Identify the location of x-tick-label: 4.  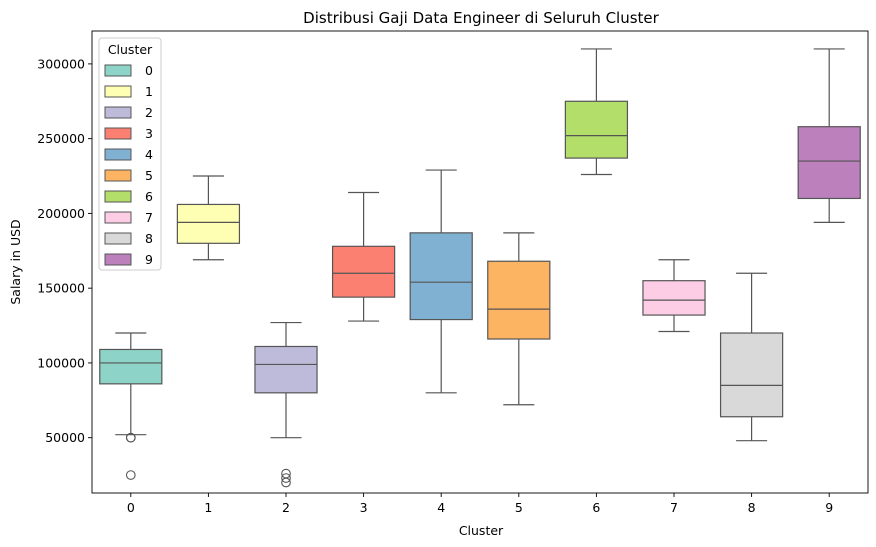
(441, 507).